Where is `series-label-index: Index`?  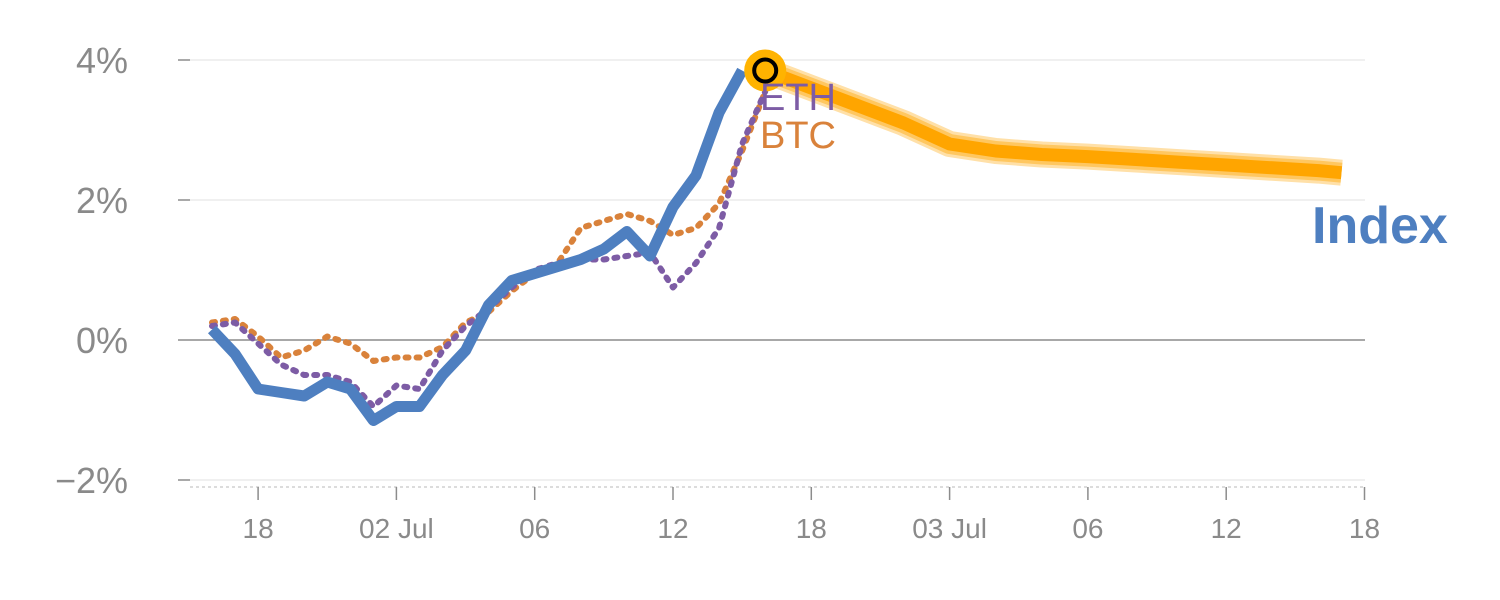
series-label-index: Index is located at coordinates (1380, 226).